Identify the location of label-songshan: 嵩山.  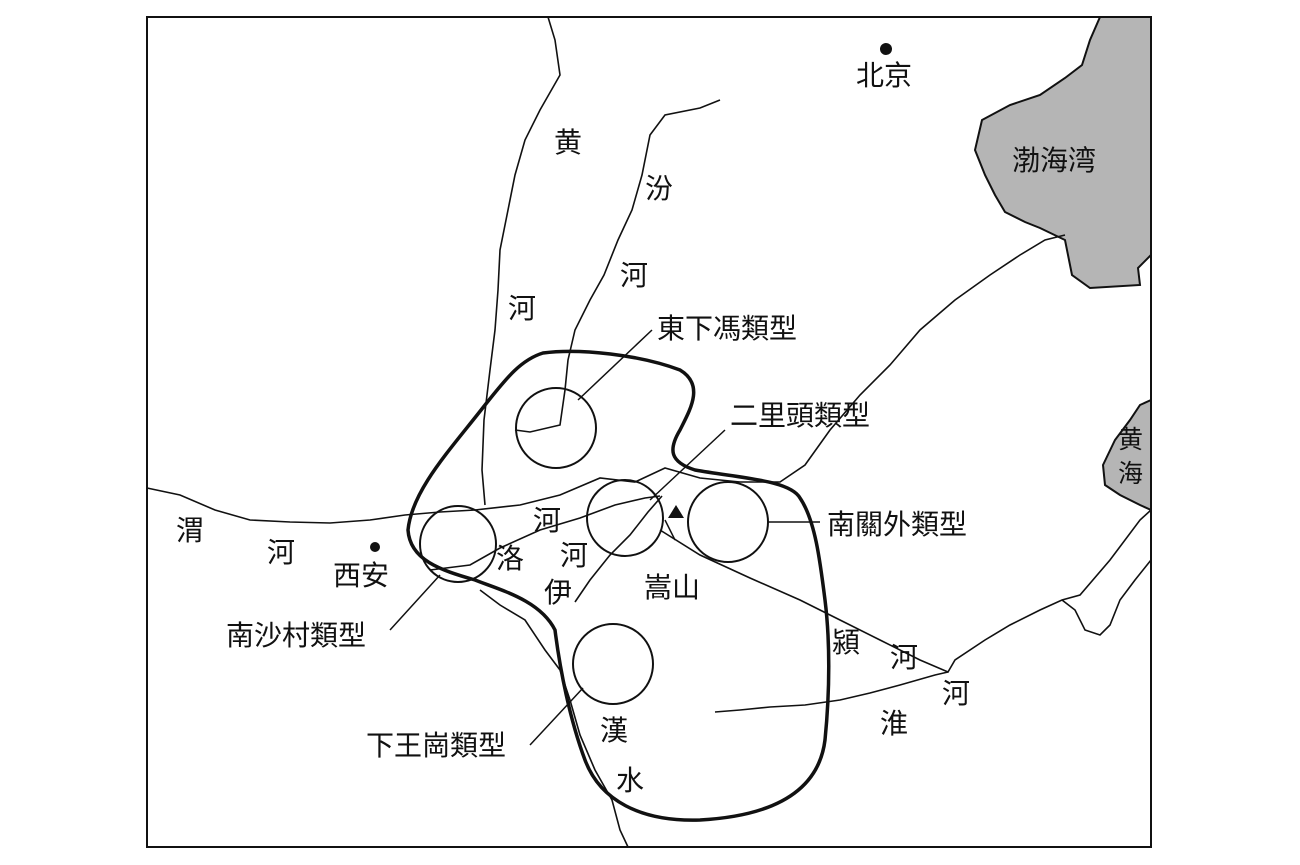
(672, 587).